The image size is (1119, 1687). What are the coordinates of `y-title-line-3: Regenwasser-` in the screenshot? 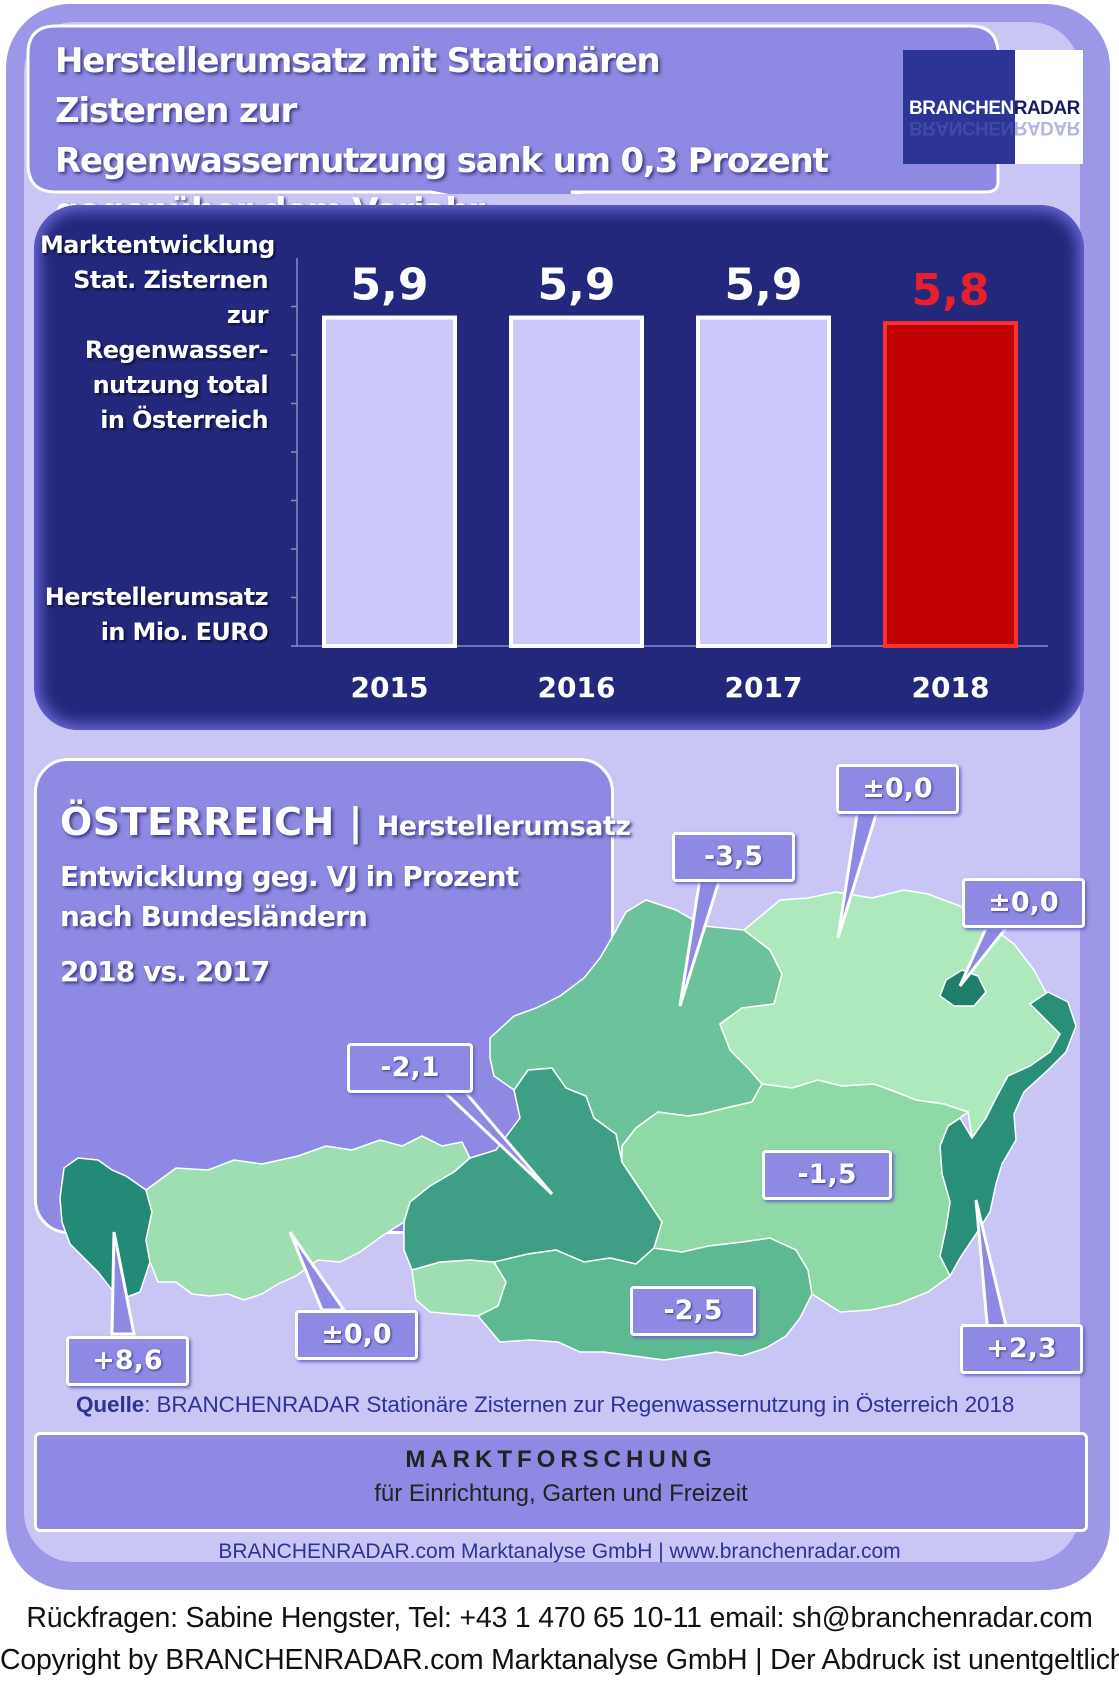 It's located at (176, 350).